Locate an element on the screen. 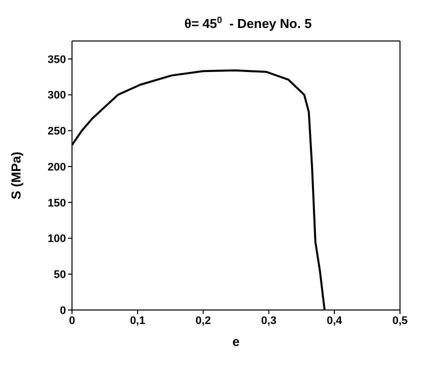 The height and width of the screenshot is (372, 429). x-tick-label: 0,3 is located at coordinates (268, 320).